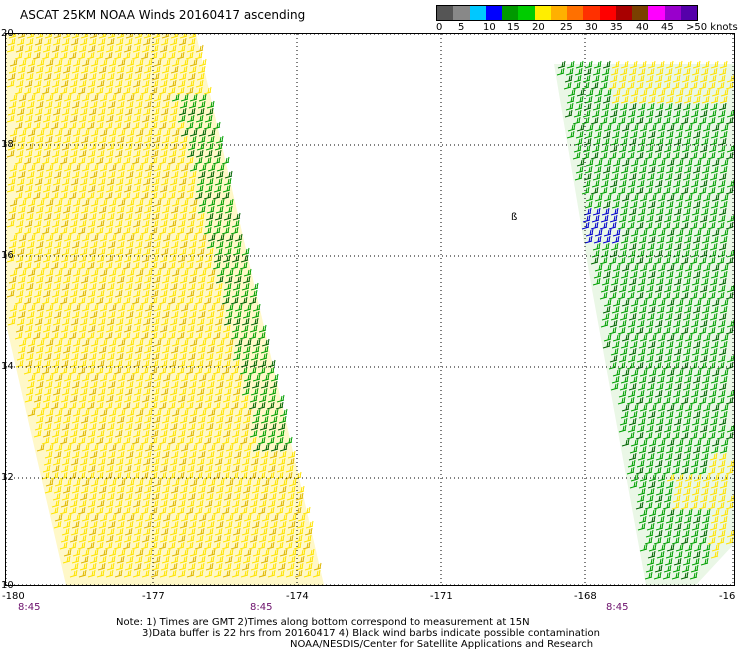 This screenshot has height=650, width=740. Describe the element at coordinates (297, 596) in the screenshot. I see `lon-label: -174` at that location.